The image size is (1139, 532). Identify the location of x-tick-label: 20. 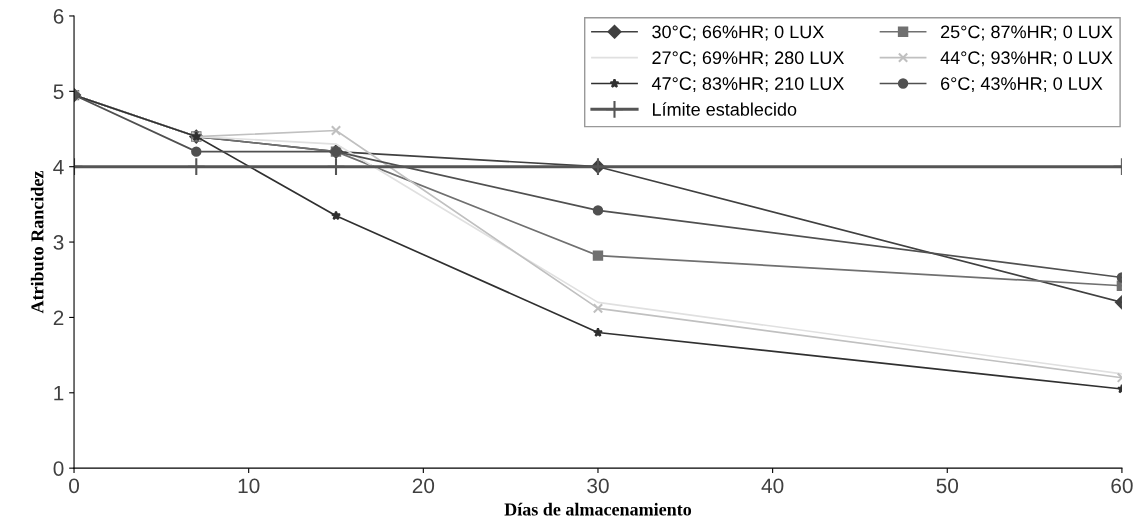
(423, 486).